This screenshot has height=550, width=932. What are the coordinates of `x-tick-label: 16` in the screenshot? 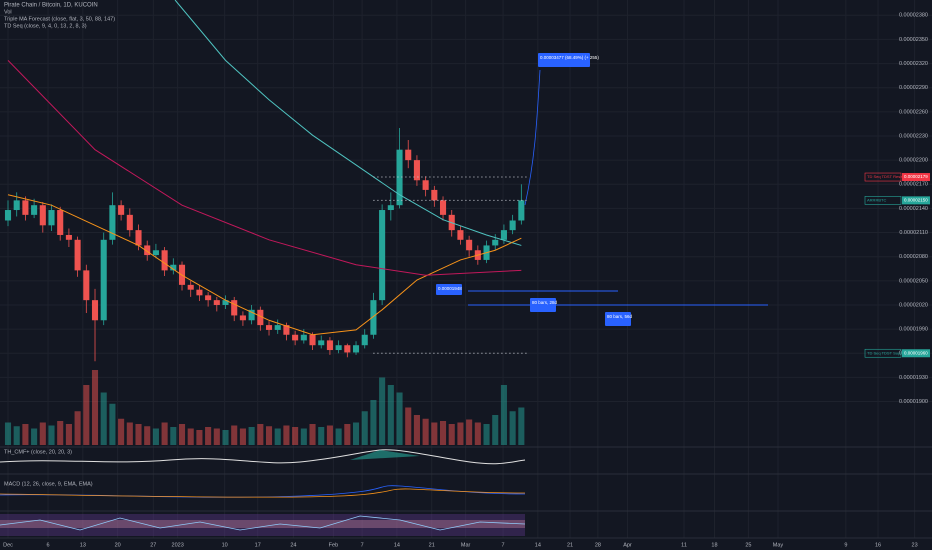 It's located at (878, 545).